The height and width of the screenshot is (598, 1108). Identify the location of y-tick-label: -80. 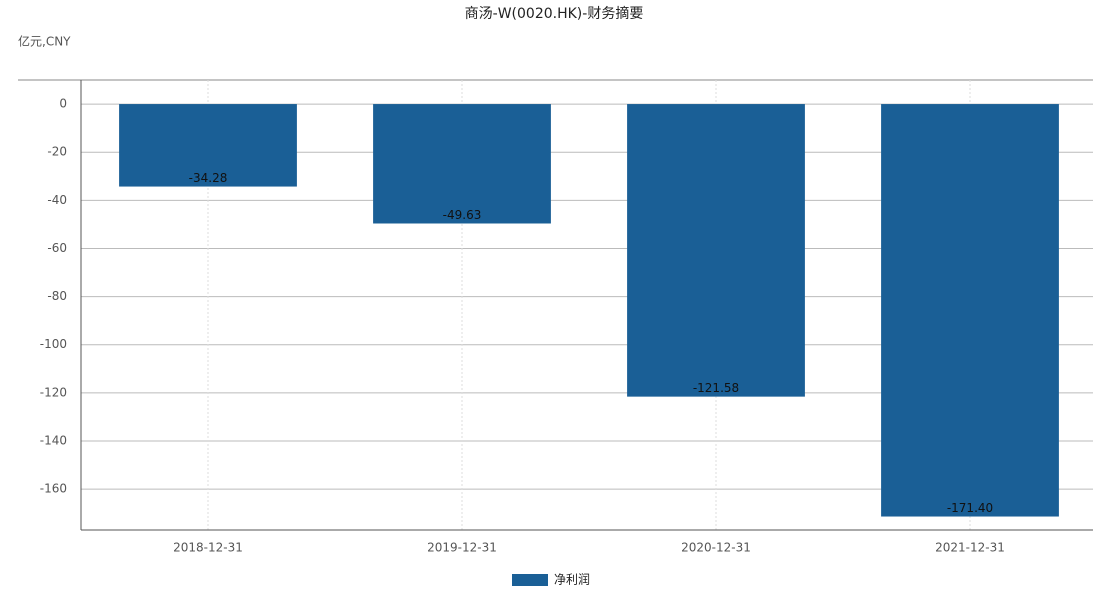
(57, 296).